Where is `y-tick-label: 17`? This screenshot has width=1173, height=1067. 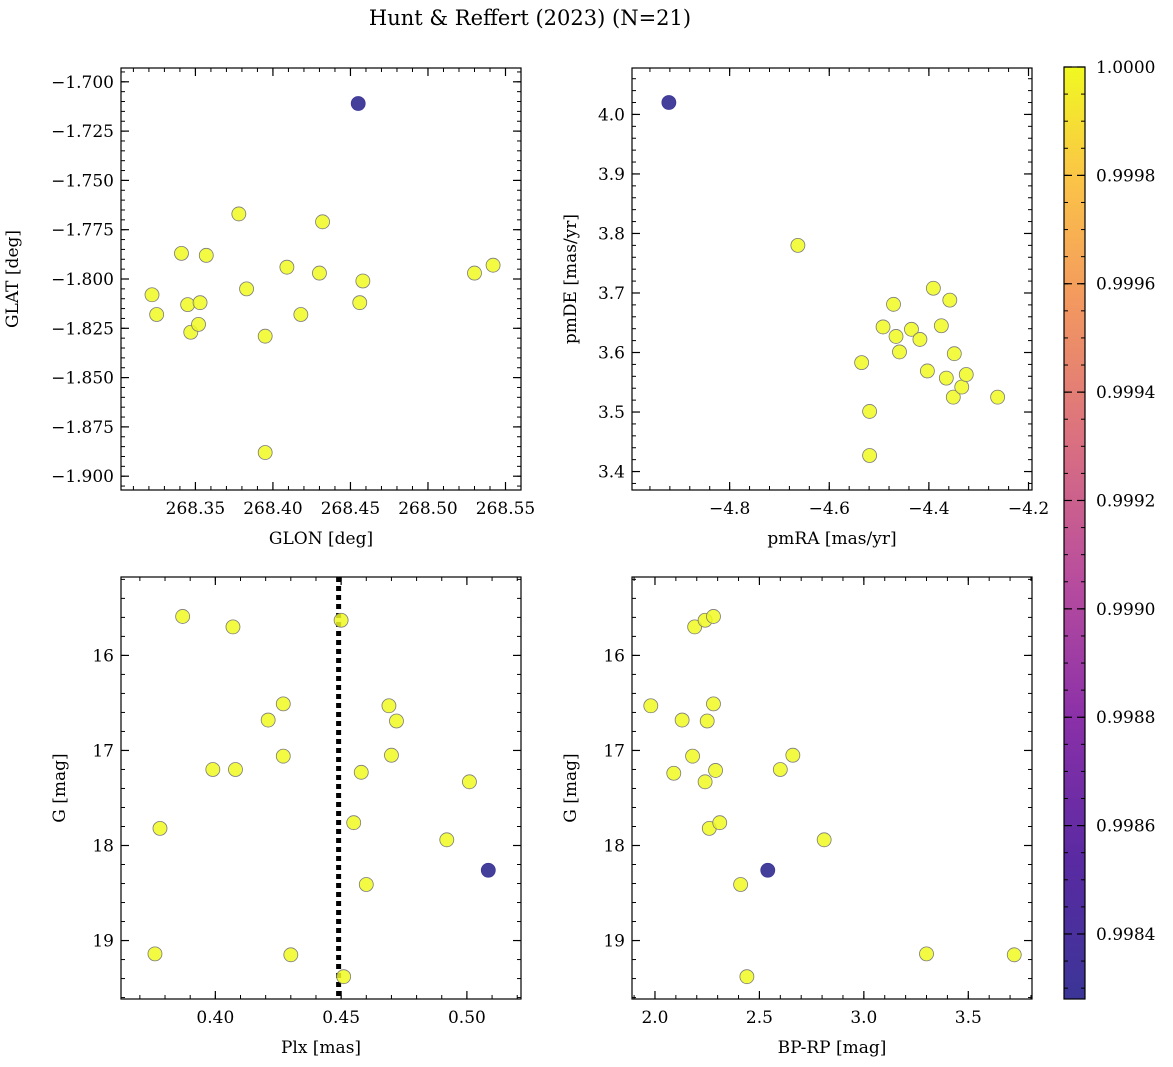
y-tick-label: 17 is located at coordinates (103, 751).